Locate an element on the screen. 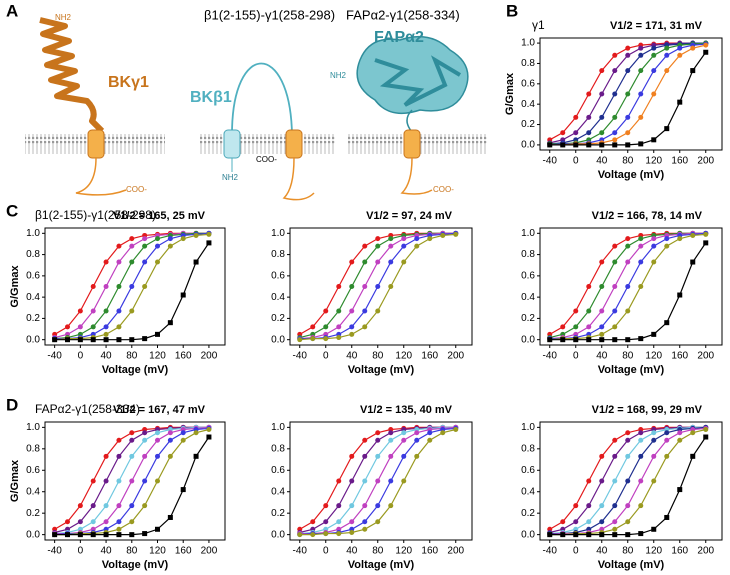  helix is located at coordinates (294, 144).